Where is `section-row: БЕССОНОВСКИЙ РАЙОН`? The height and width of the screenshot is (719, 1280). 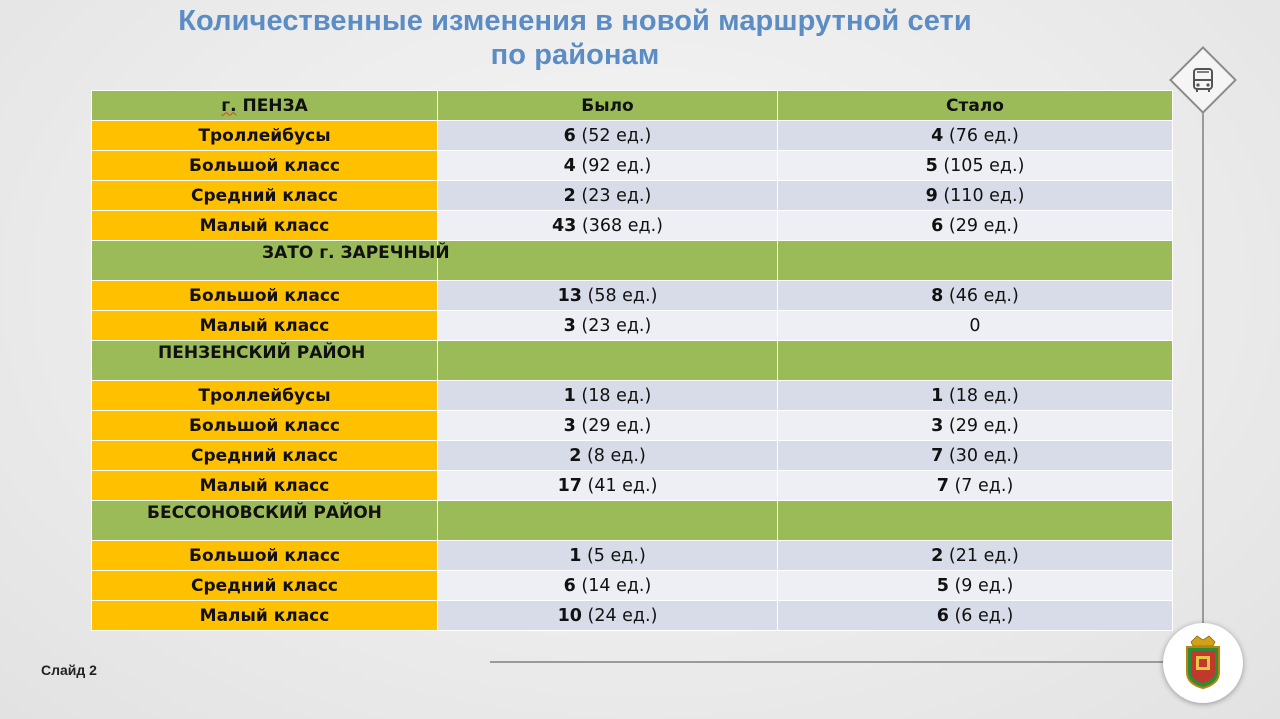
section-row: БЕССОНОВСКИЙ РАЙОН is located at coordinates (632, 520).